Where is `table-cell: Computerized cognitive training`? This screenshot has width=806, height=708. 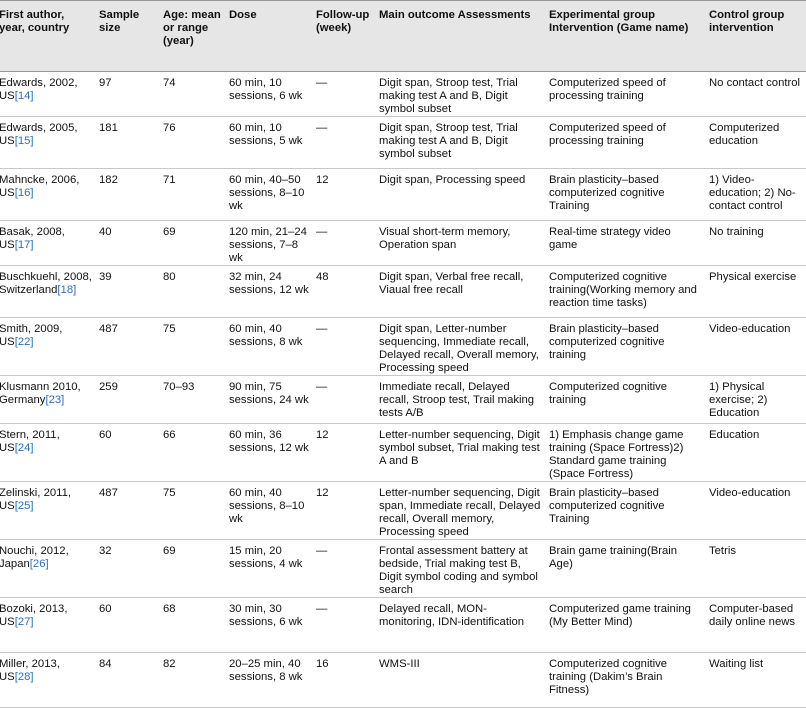 table-cell: Computerized cognitive training is located at coordinates (626, 399).